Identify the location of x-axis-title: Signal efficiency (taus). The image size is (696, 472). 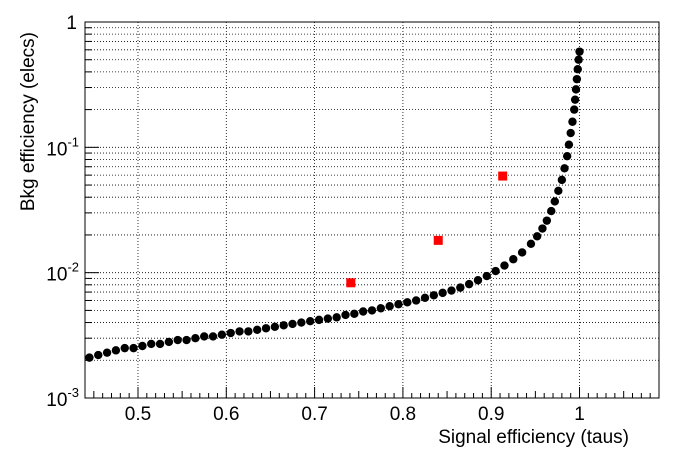
(533, 437).